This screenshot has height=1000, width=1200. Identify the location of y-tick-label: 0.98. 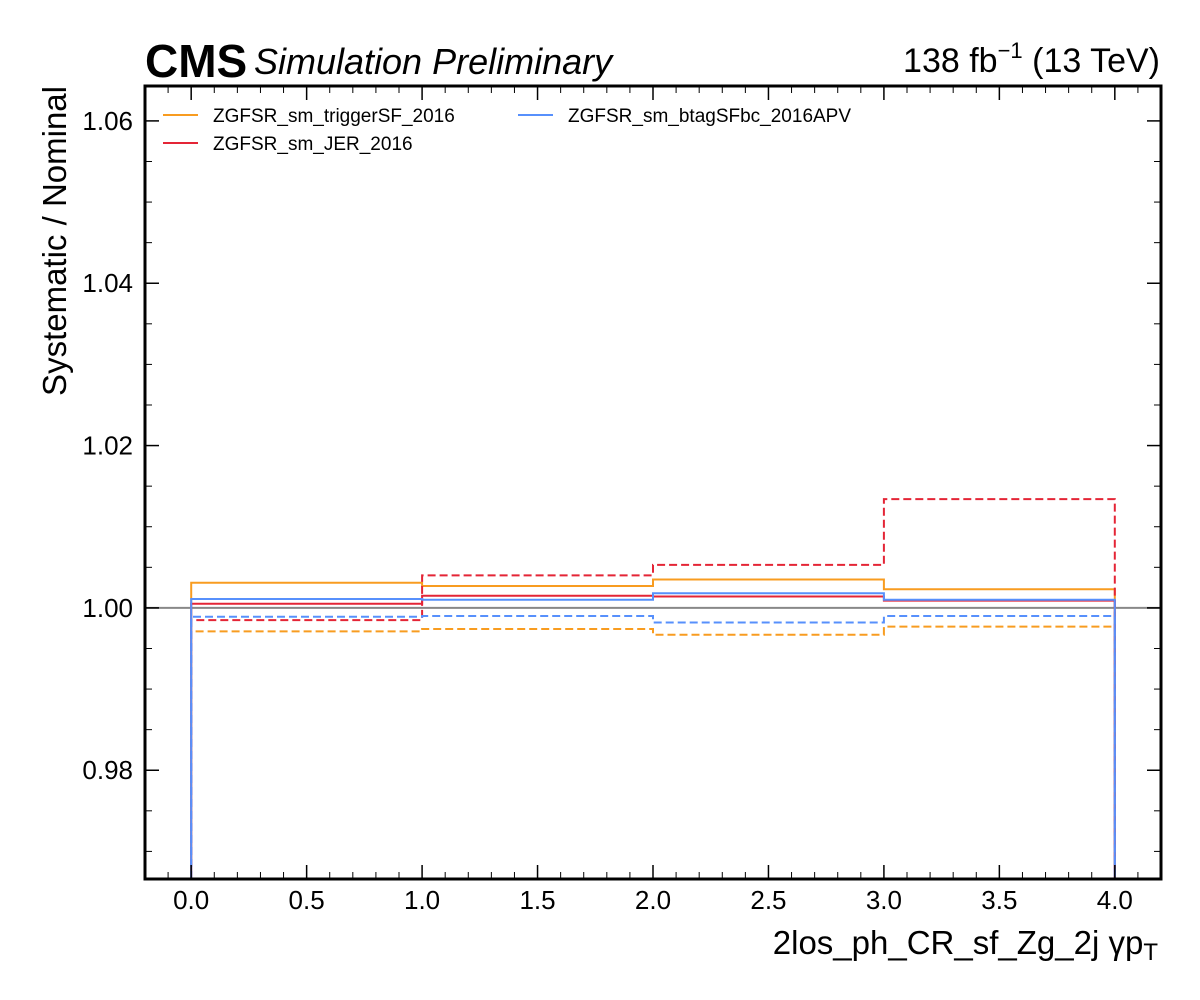
(107, 770).